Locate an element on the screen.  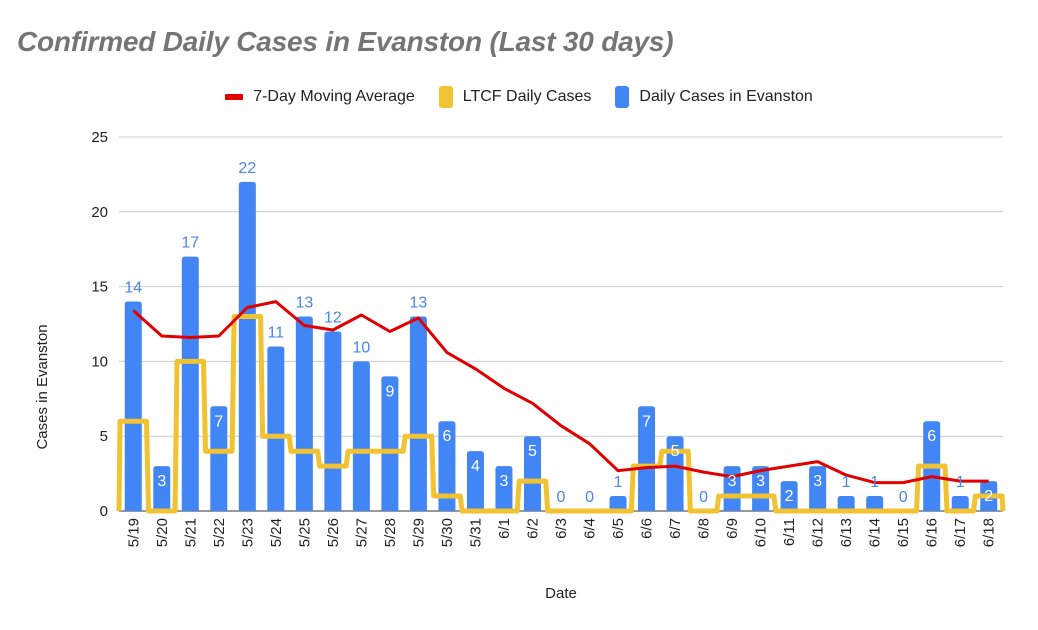
data-label: 10 is located at coordinates (361, 347).